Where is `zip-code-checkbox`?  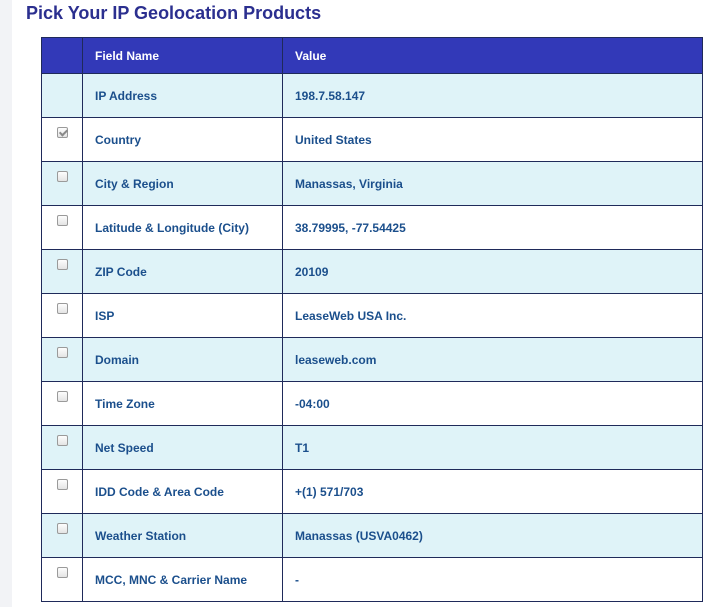
zip-code-checkbox is located at coordinates (62, 264).